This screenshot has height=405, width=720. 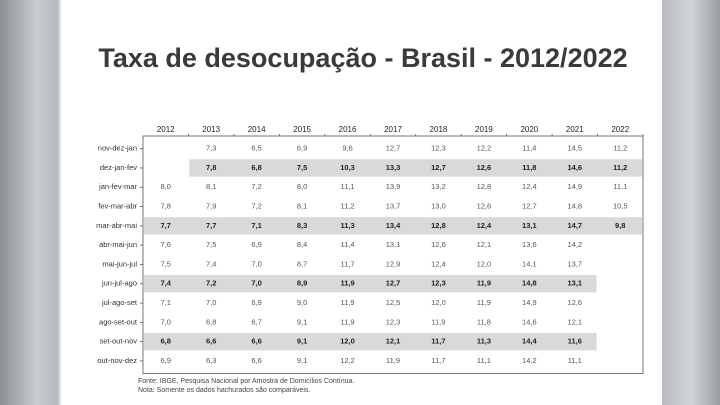 I want to click on cell: 8,7, so click(x=302, y=263).